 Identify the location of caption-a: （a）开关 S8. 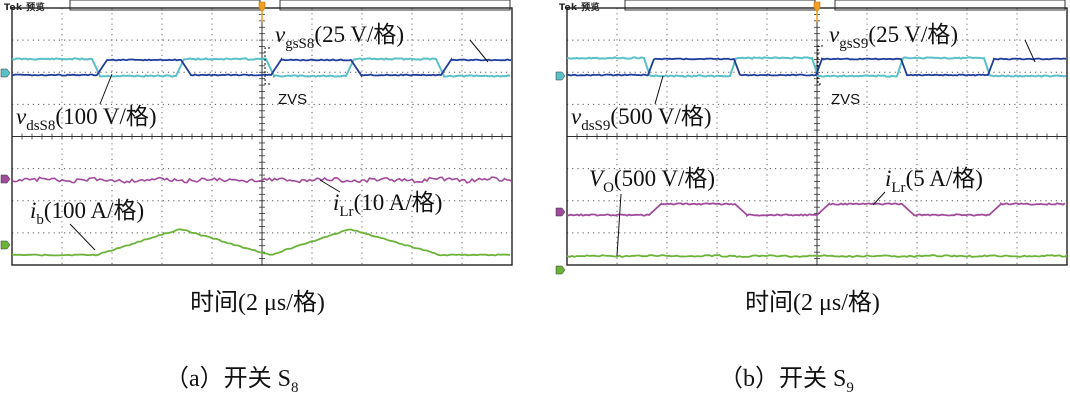
(232, 377).